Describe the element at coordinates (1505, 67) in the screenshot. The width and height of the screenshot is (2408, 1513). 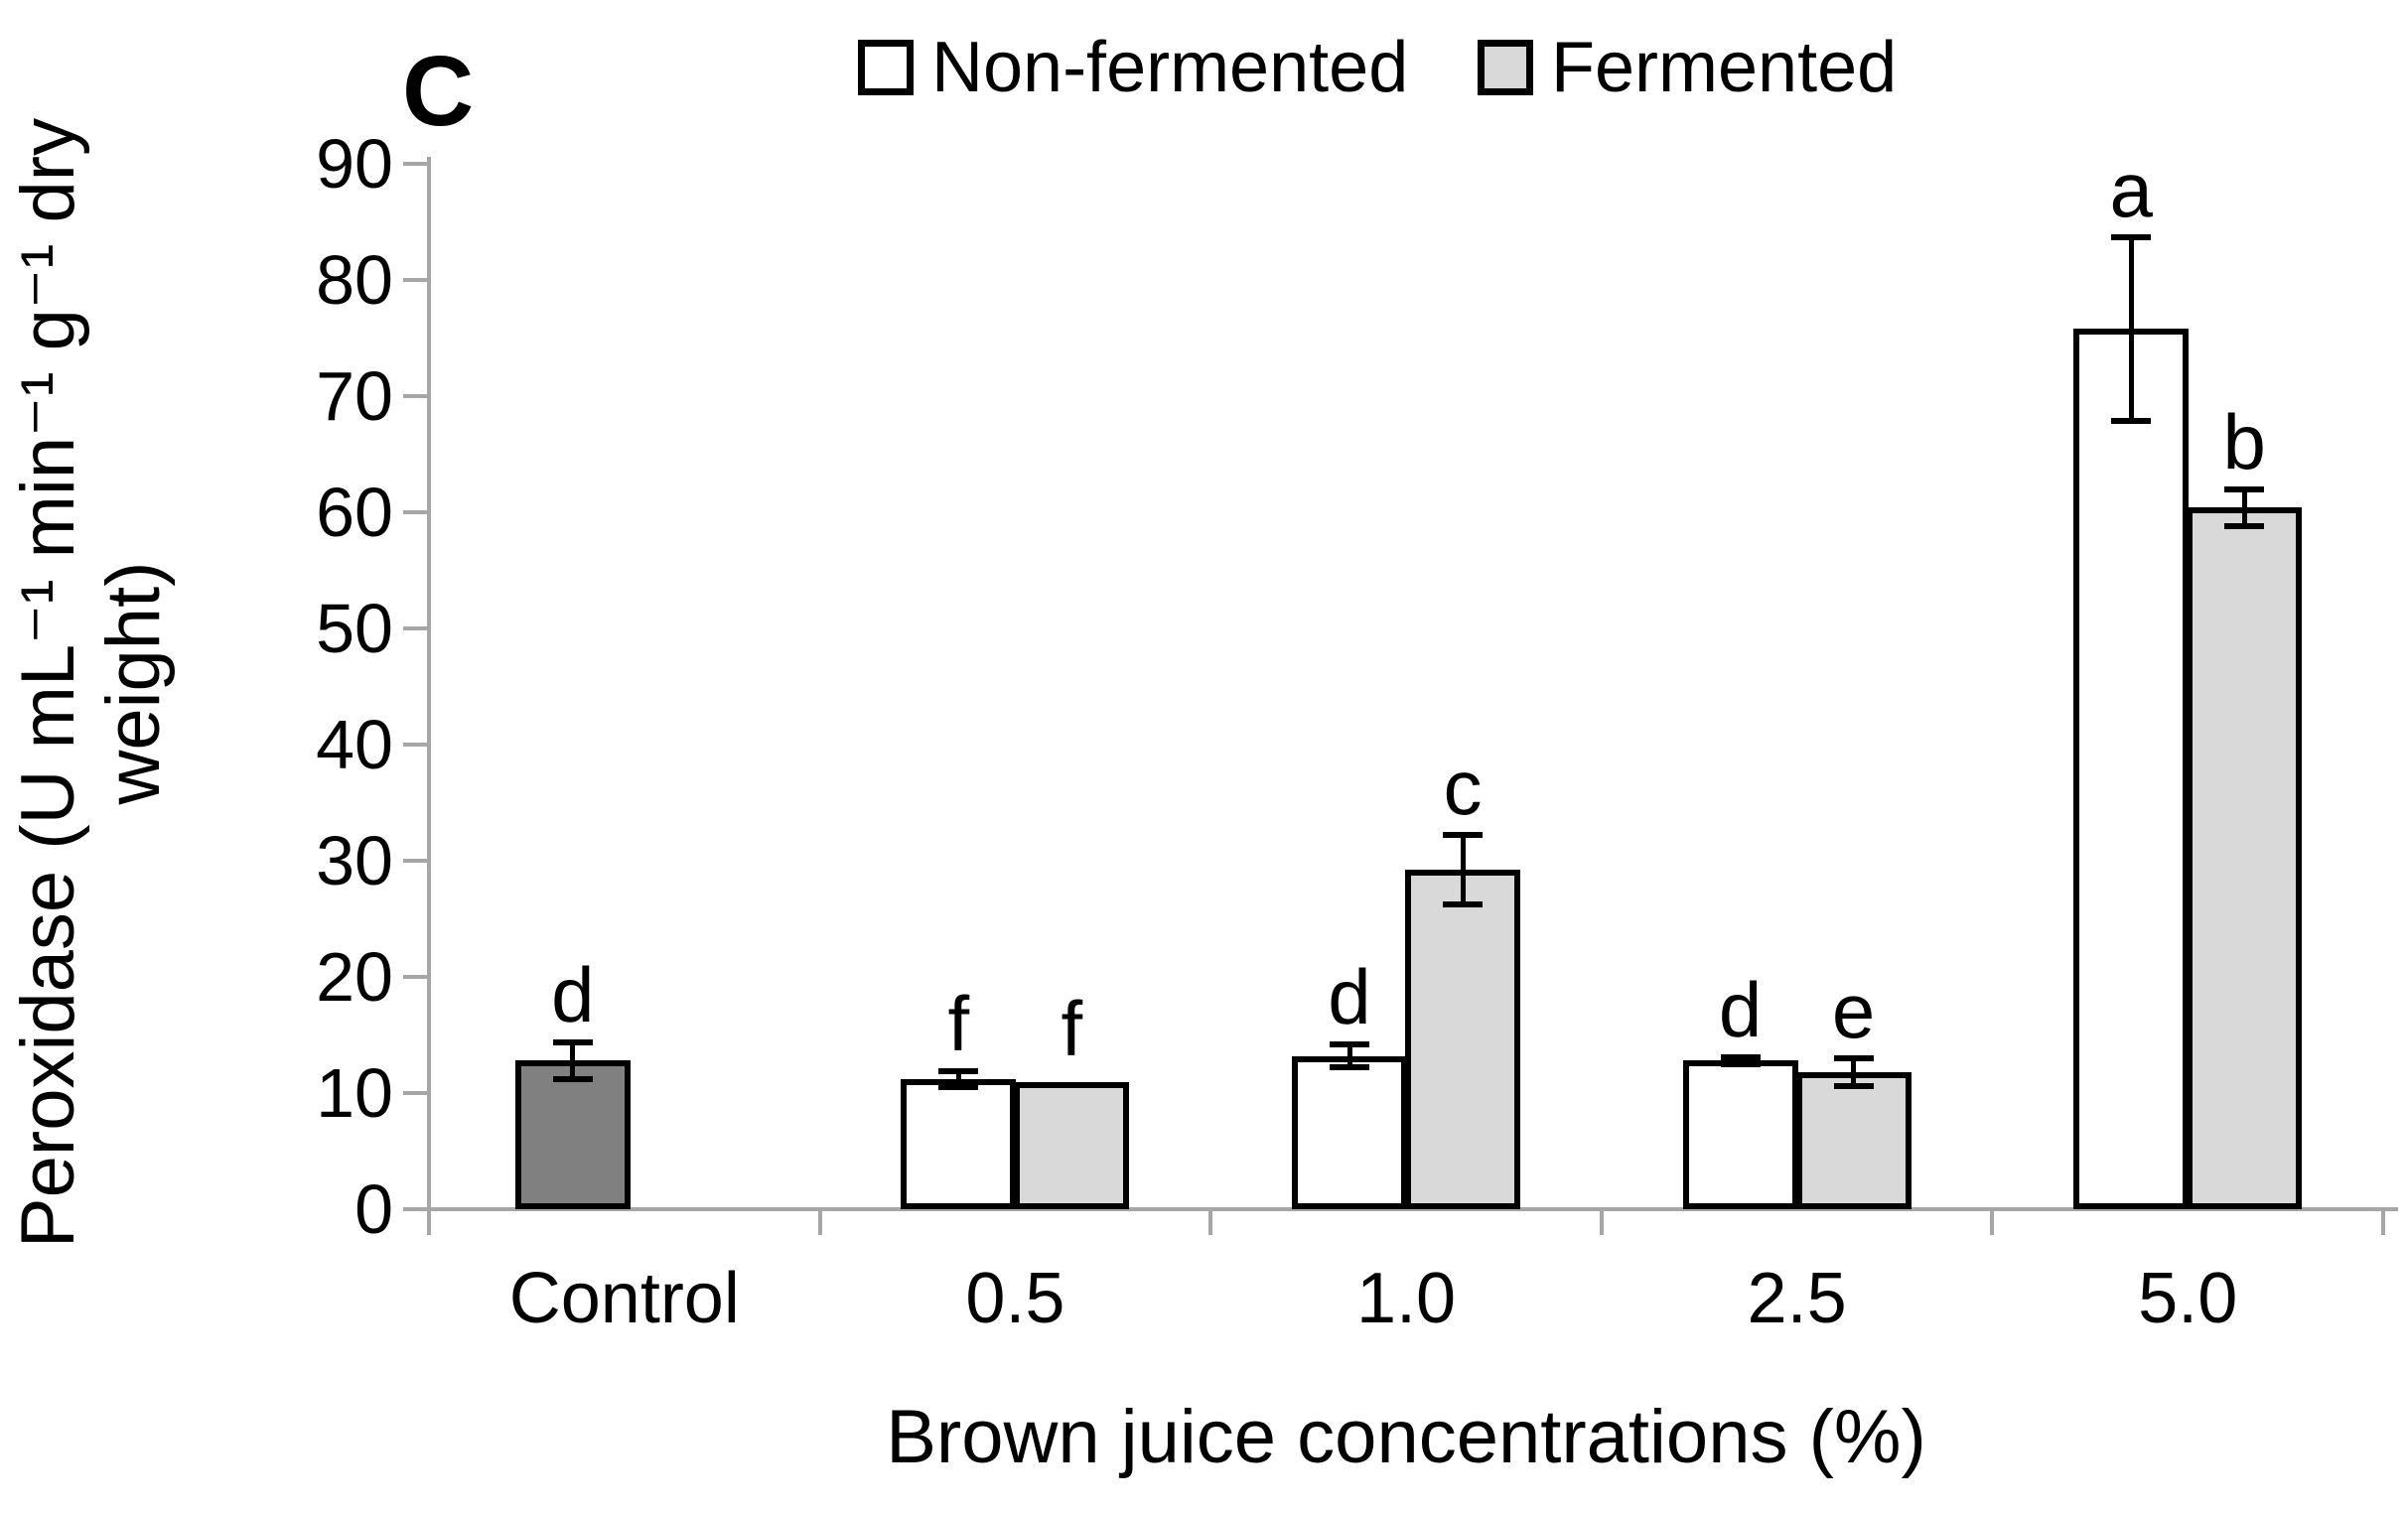
I see `legend-swatch-fermented` at that location.